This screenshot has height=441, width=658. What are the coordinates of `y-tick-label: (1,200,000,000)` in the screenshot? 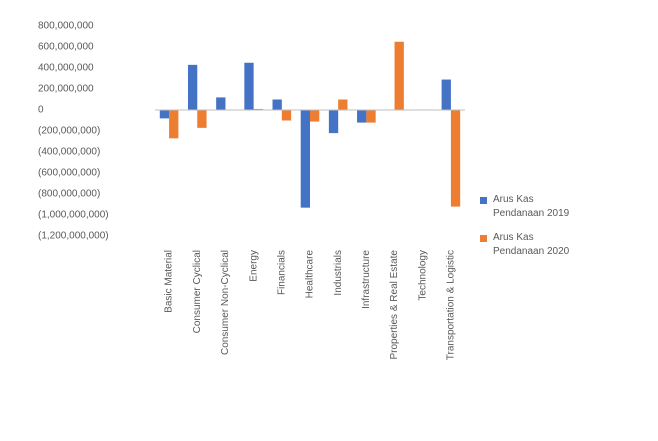 It's located at (73, 236).